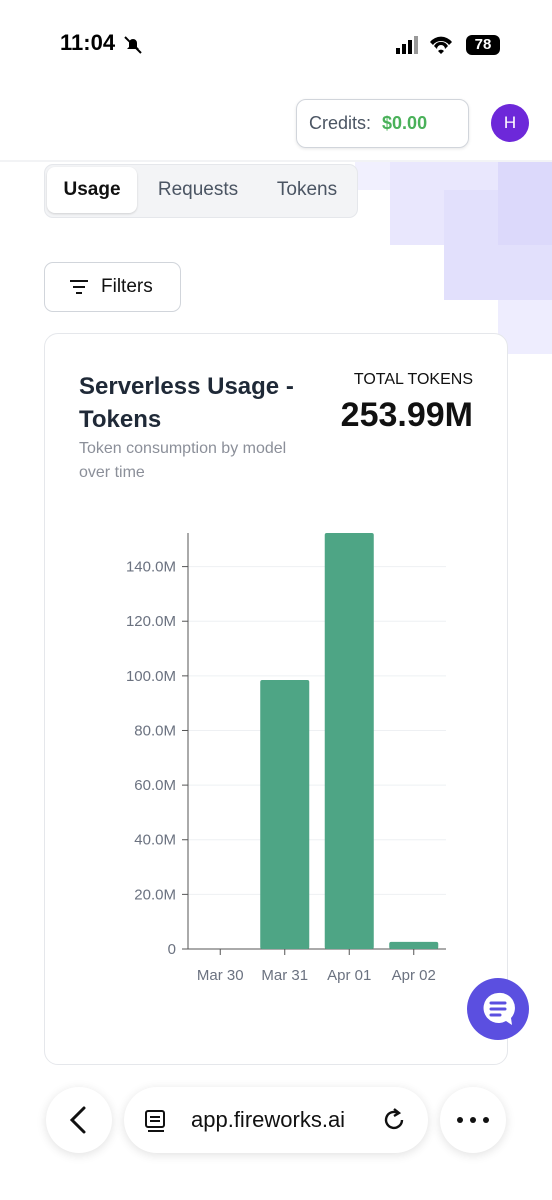 Image resolution: width=552 pixels, height=1200 pixels. What do you see at coordinates (155, 1121) in the screenshot?
I see `reader-icon` at bounding box center [155, 1121].